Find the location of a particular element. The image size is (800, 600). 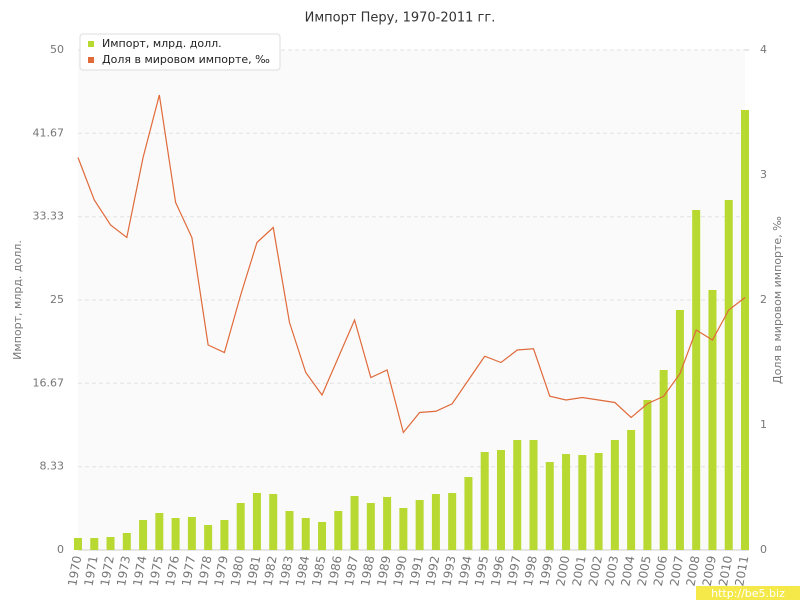

x-tick-label: 2004 is located at coordinates (627, 571).